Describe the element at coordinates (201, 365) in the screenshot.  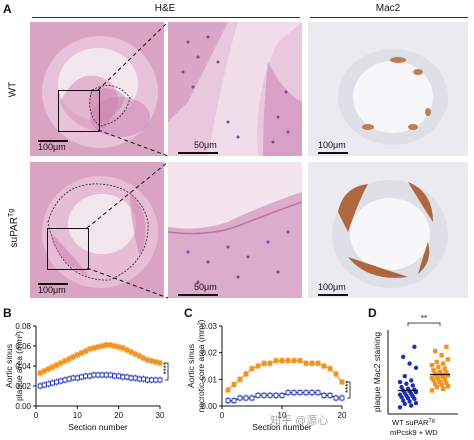
I see `c-ylabel-2: necrotic core area (mm²)` at that location.